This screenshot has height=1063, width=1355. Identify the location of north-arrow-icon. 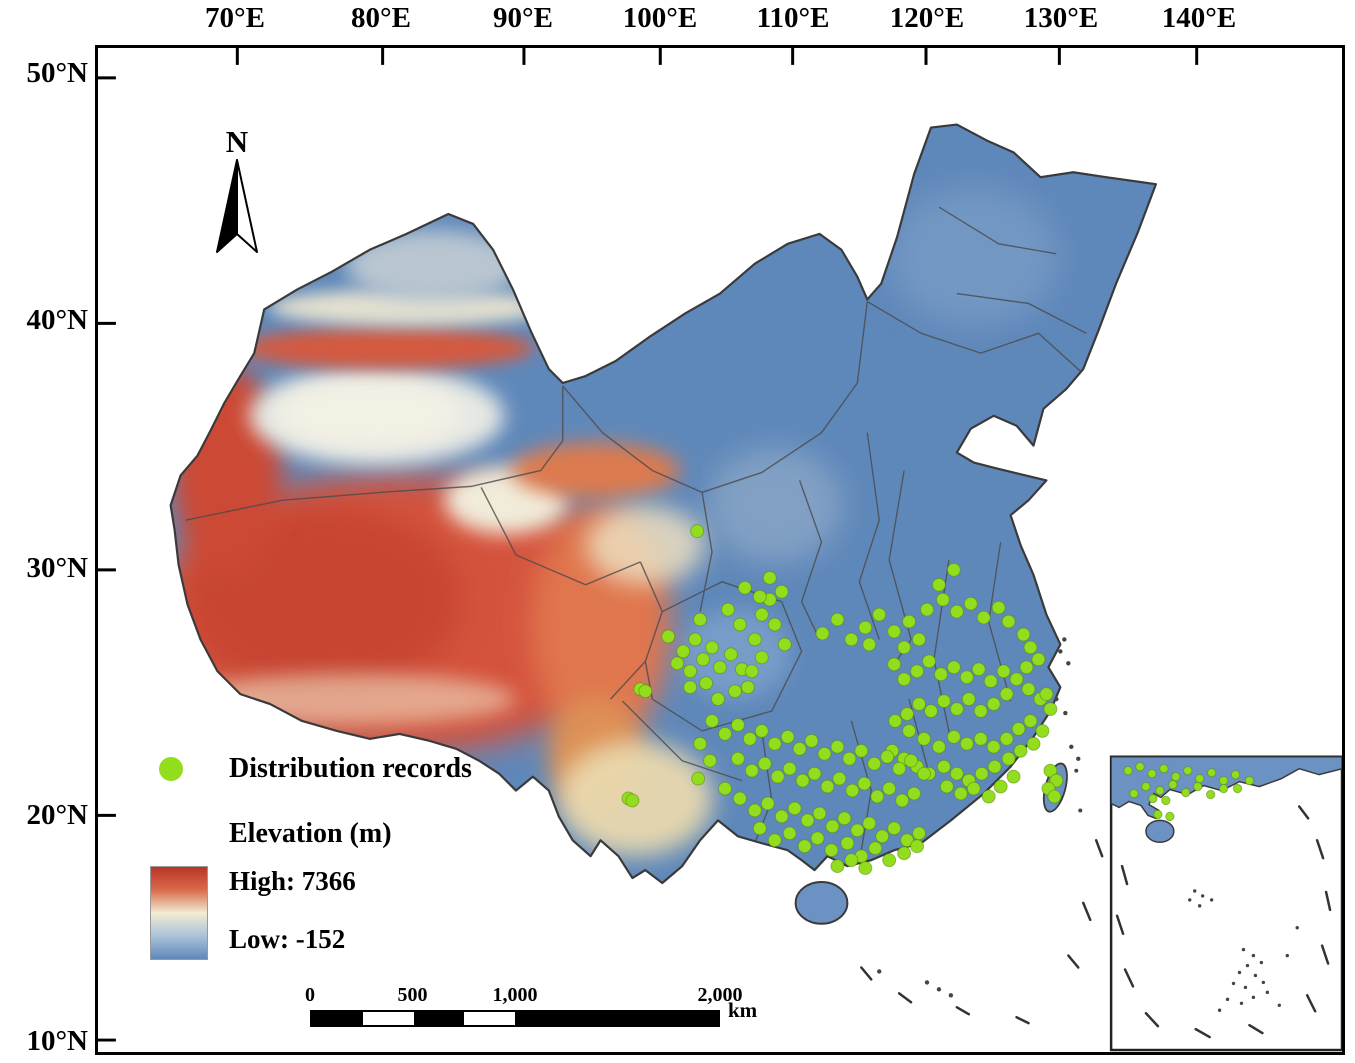
(237, 206).